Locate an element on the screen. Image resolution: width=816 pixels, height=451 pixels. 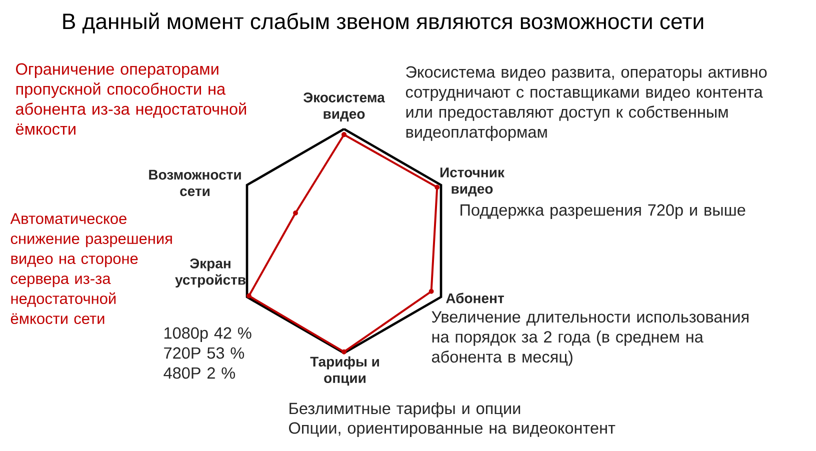
spoke-label: Тарифы и опции is located at coordinates (344, 371).